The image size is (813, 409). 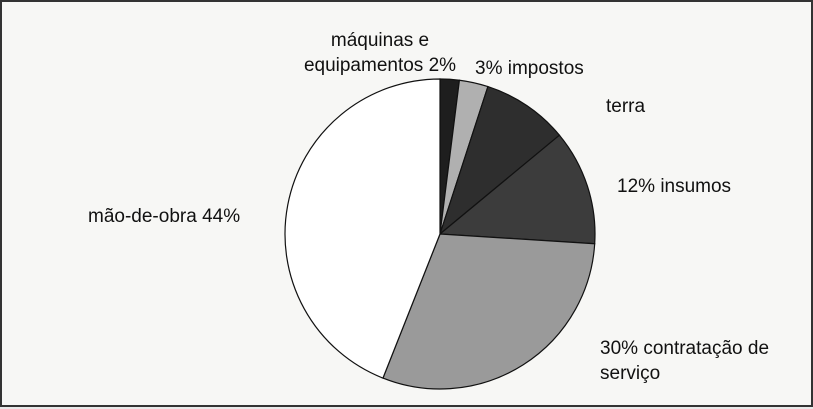 What do you see at coordinates (221, 216) in the screenshot?
I see `value-label: 44%` at bounding box center [221, 216].